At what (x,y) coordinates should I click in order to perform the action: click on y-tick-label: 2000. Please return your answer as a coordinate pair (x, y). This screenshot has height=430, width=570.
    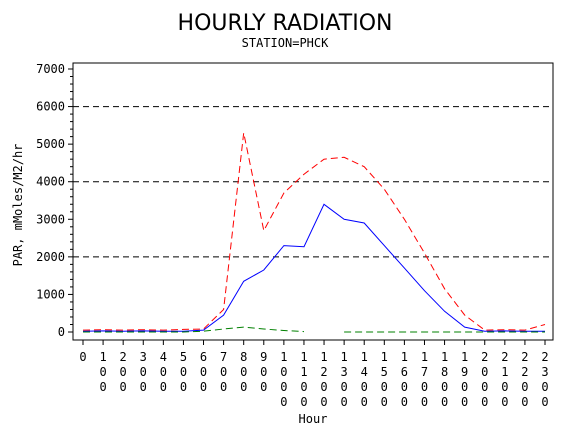
    Looking at the image, I should click on (50, 257).